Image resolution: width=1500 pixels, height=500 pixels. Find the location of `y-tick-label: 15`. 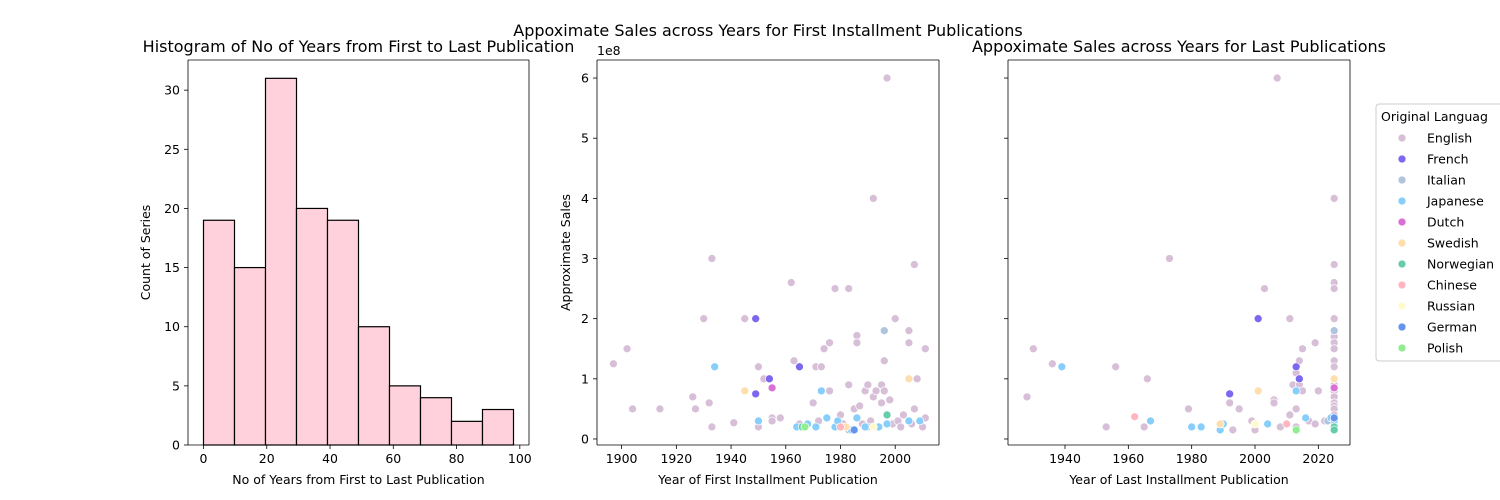

y-tick-label: 15 is located at coordinates (172, 267).